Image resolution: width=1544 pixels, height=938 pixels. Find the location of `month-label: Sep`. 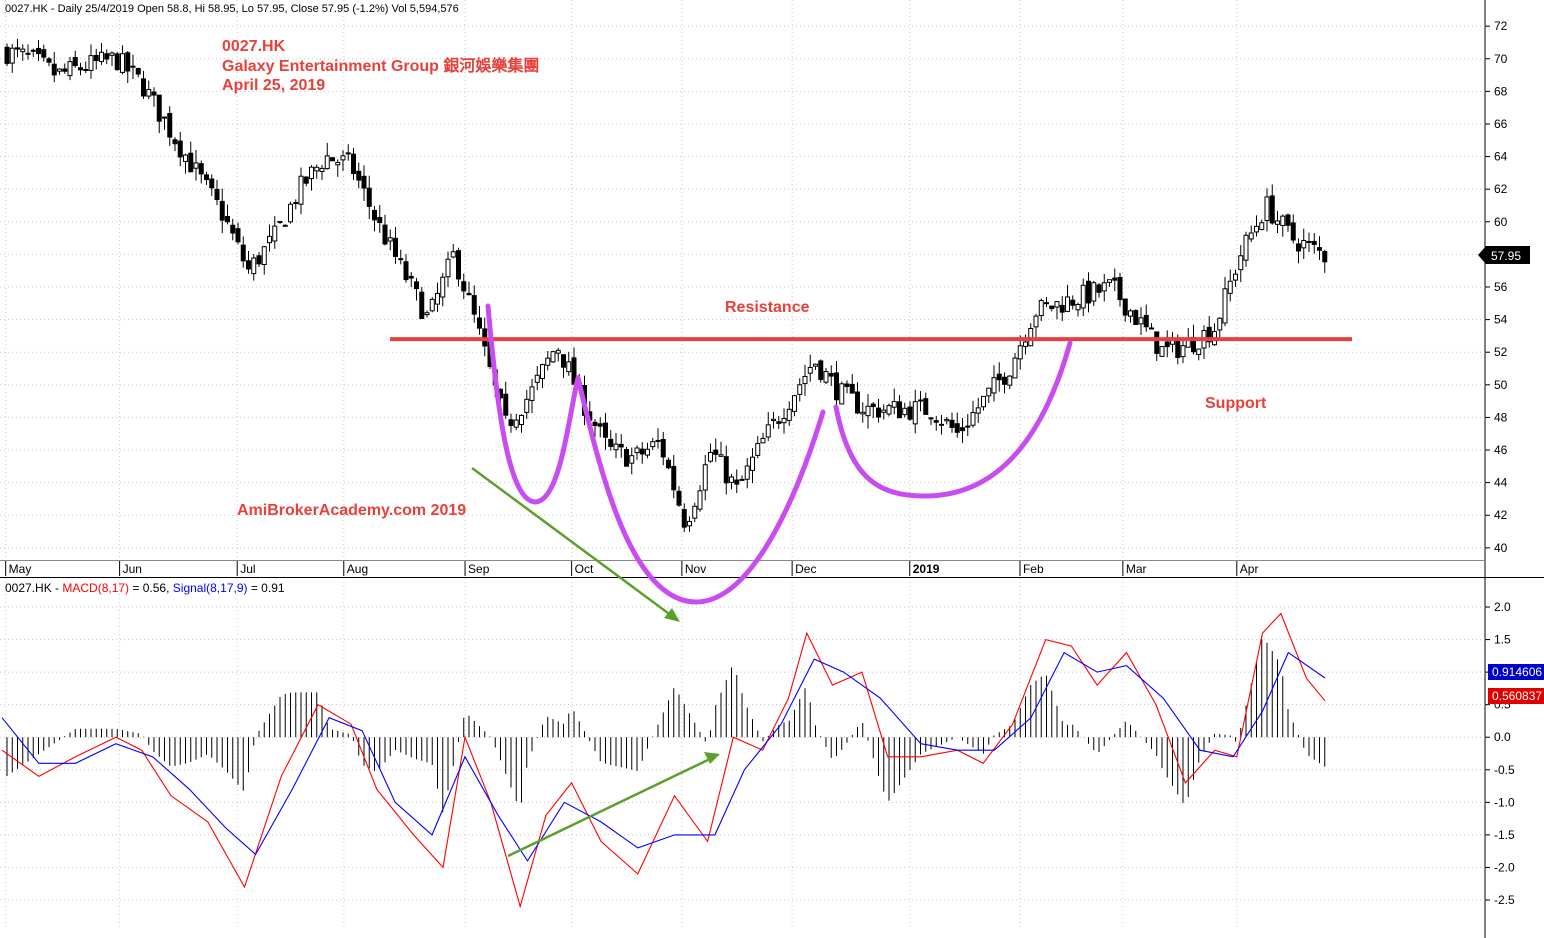

month-label: Sep is located at coordinates (479, 569).